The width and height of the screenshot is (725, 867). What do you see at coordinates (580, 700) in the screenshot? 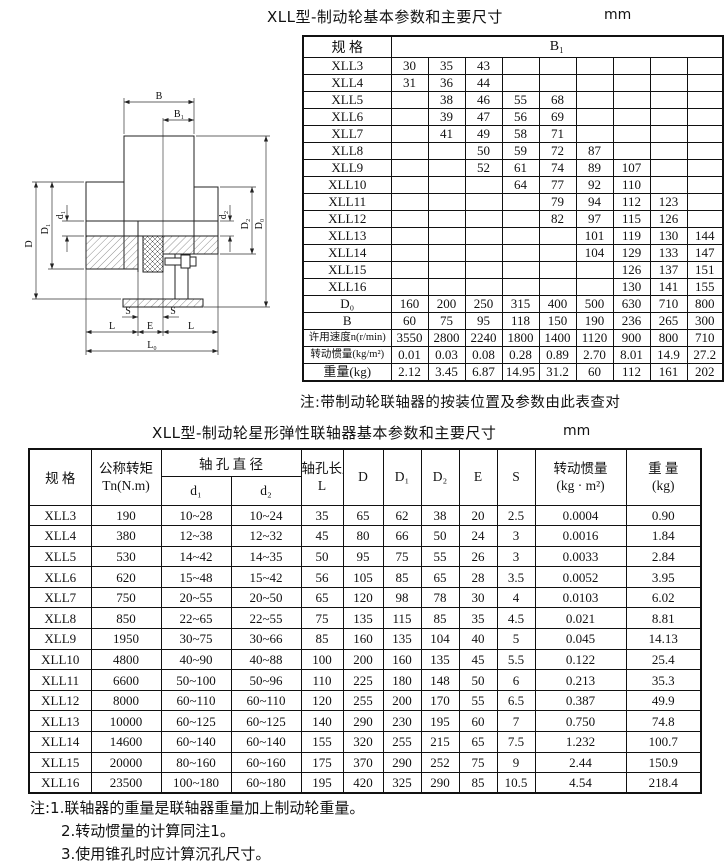
I see `table-cell: 0.387` at bounding box center [580, 700].